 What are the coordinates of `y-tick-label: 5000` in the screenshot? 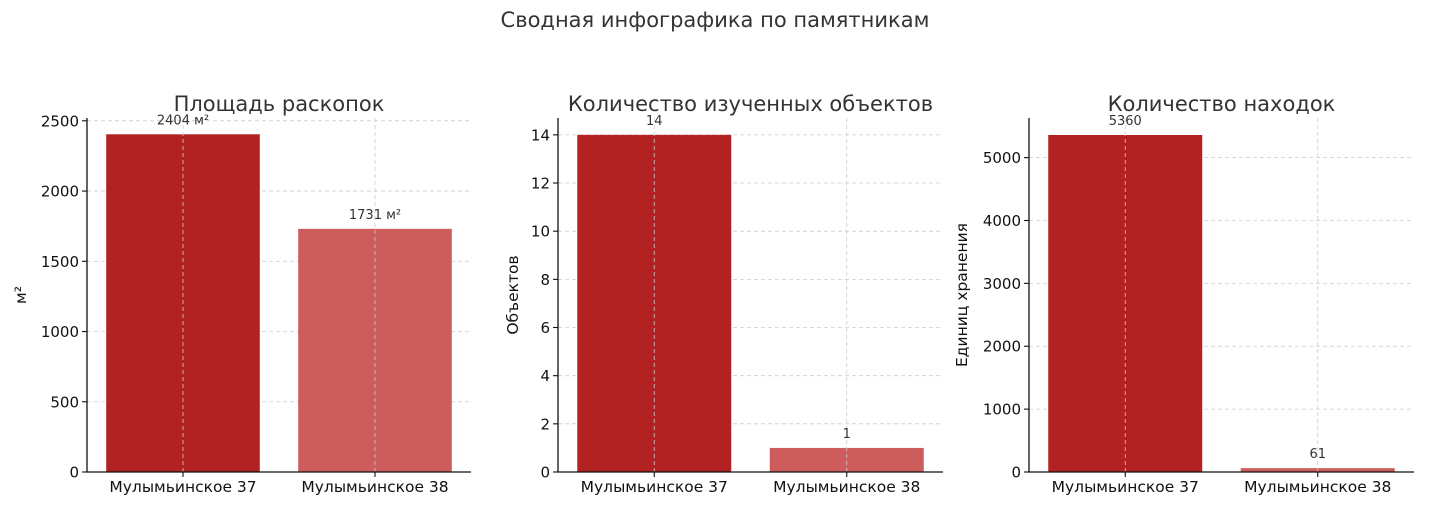 It's located at (1002, 158).